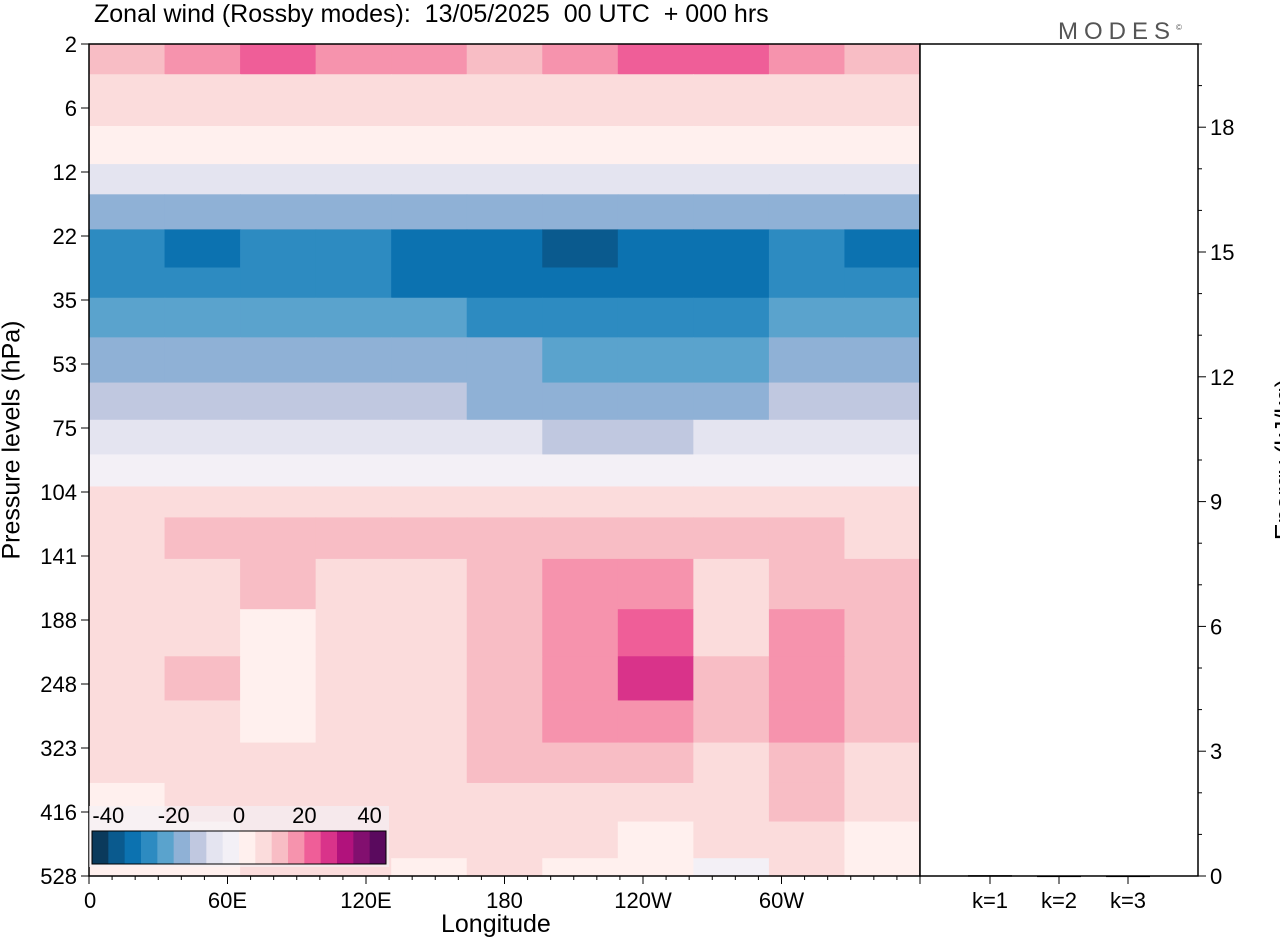 The width and height of the screenshot is (1280, 942). What do you see at coordinates (1275, 459) in the screenshot?
I see `energy-axis-label: Energy (kJ/kg)` at bounding box center [1275, 459].